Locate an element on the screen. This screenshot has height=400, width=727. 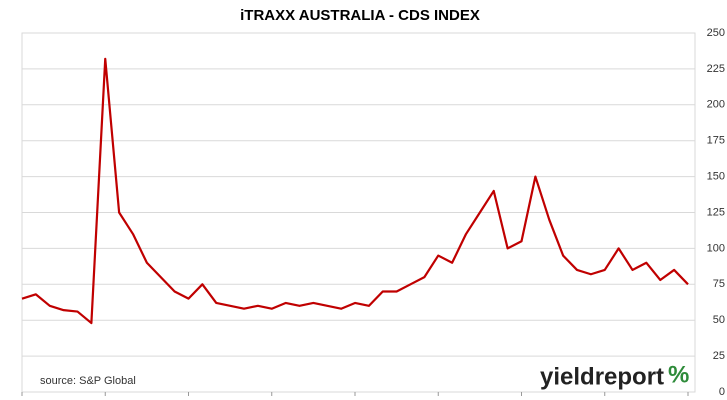
source-note: source: S&P Global is located at coordinates (88, 381).